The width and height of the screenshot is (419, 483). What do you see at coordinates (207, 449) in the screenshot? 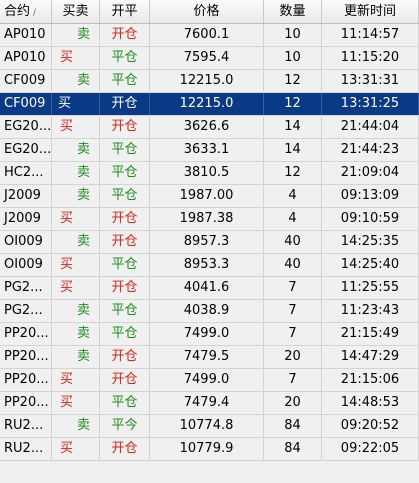
I see `price-cell: 10779.9` at bounding box center [207, 449].